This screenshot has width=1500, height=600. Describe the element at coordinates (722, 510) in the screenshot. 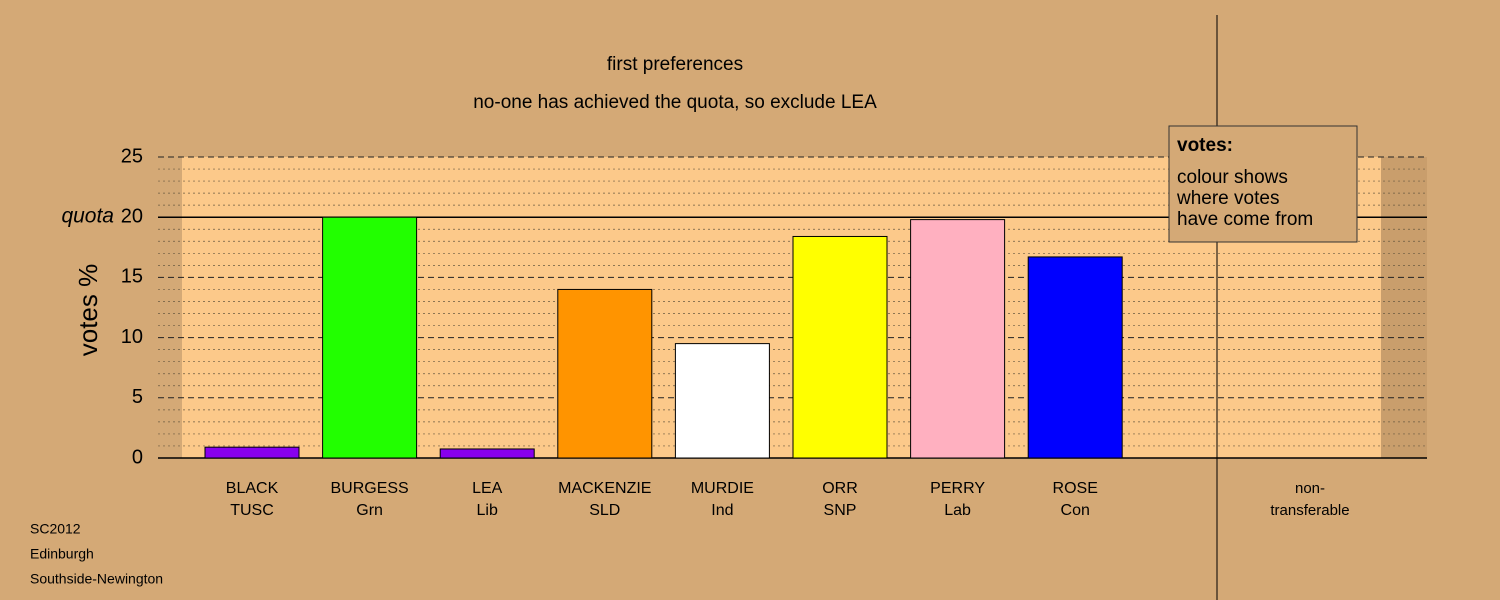

I see `x-tick-sublabel: Ind` at that location.